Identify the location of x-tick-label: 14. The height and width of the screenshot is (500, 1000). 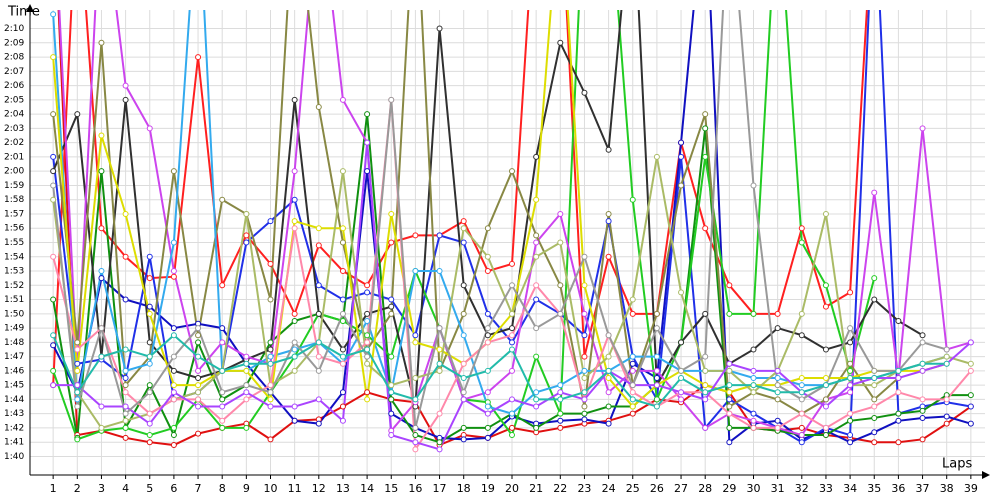
(367, 488).